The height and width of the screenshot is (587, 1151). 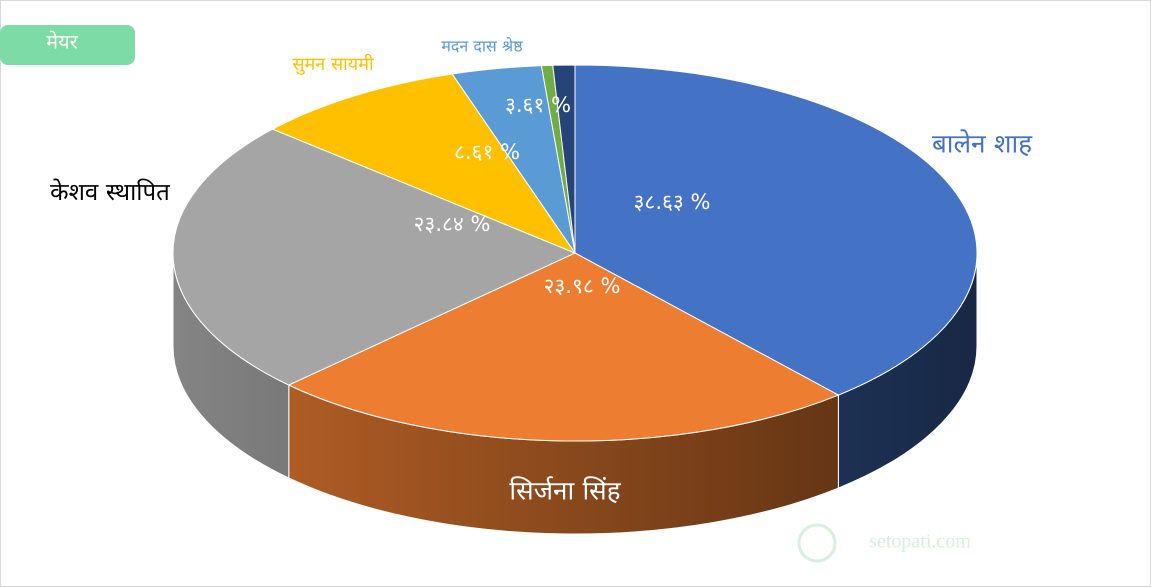 I want to click on category-label: मदन दास श्रेष्ठ, so click(x=482, y=46).